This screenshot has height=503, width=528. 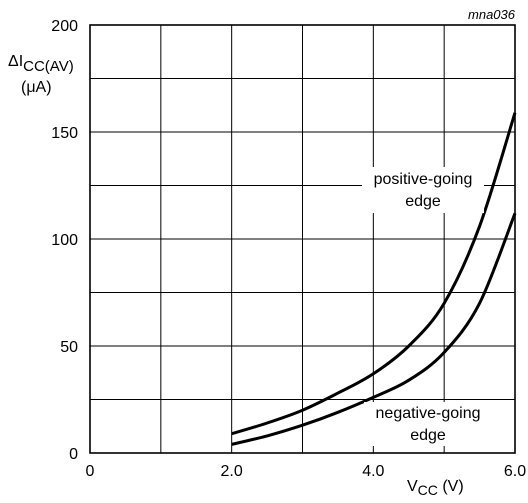 I want to click on series-label-positive-line1: positive-going, so click(x=423, y=179).